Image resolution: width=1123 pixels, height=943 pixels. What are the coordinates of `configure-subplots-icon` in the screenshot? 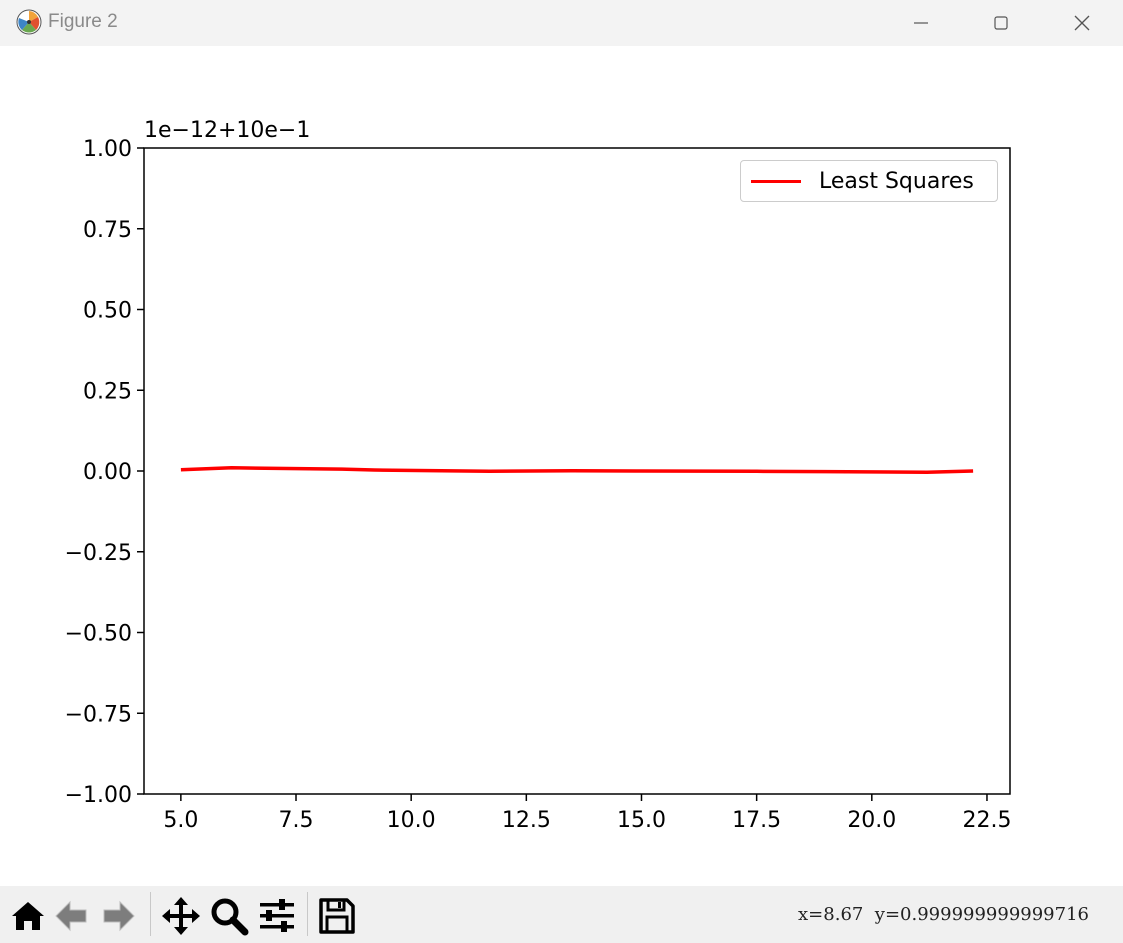 It's located at (277, 915).